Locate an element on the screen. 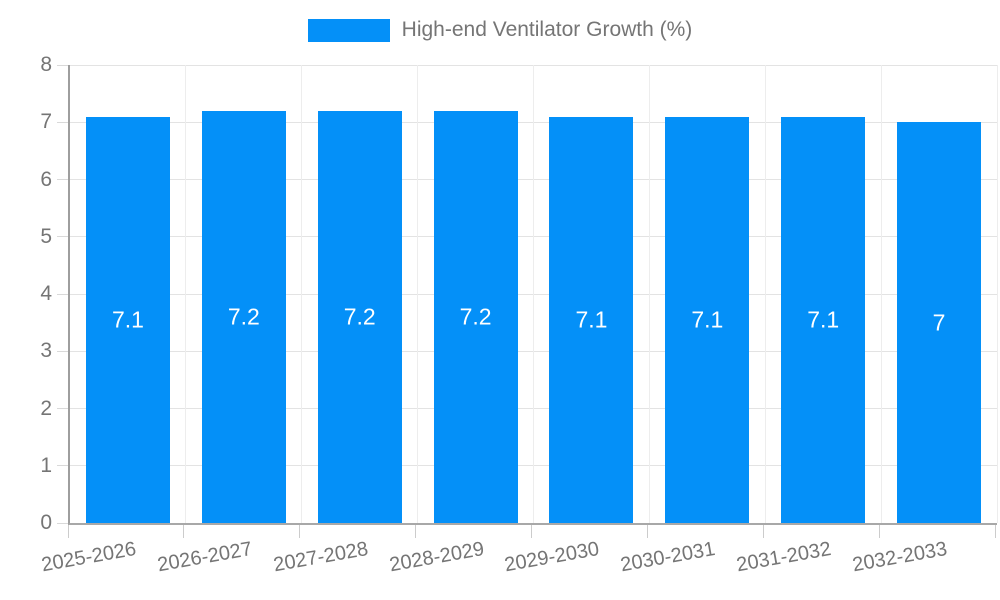 This screenshot has height=600, width=1000. bar-2032-2033 is located at coordinates (939, 322).